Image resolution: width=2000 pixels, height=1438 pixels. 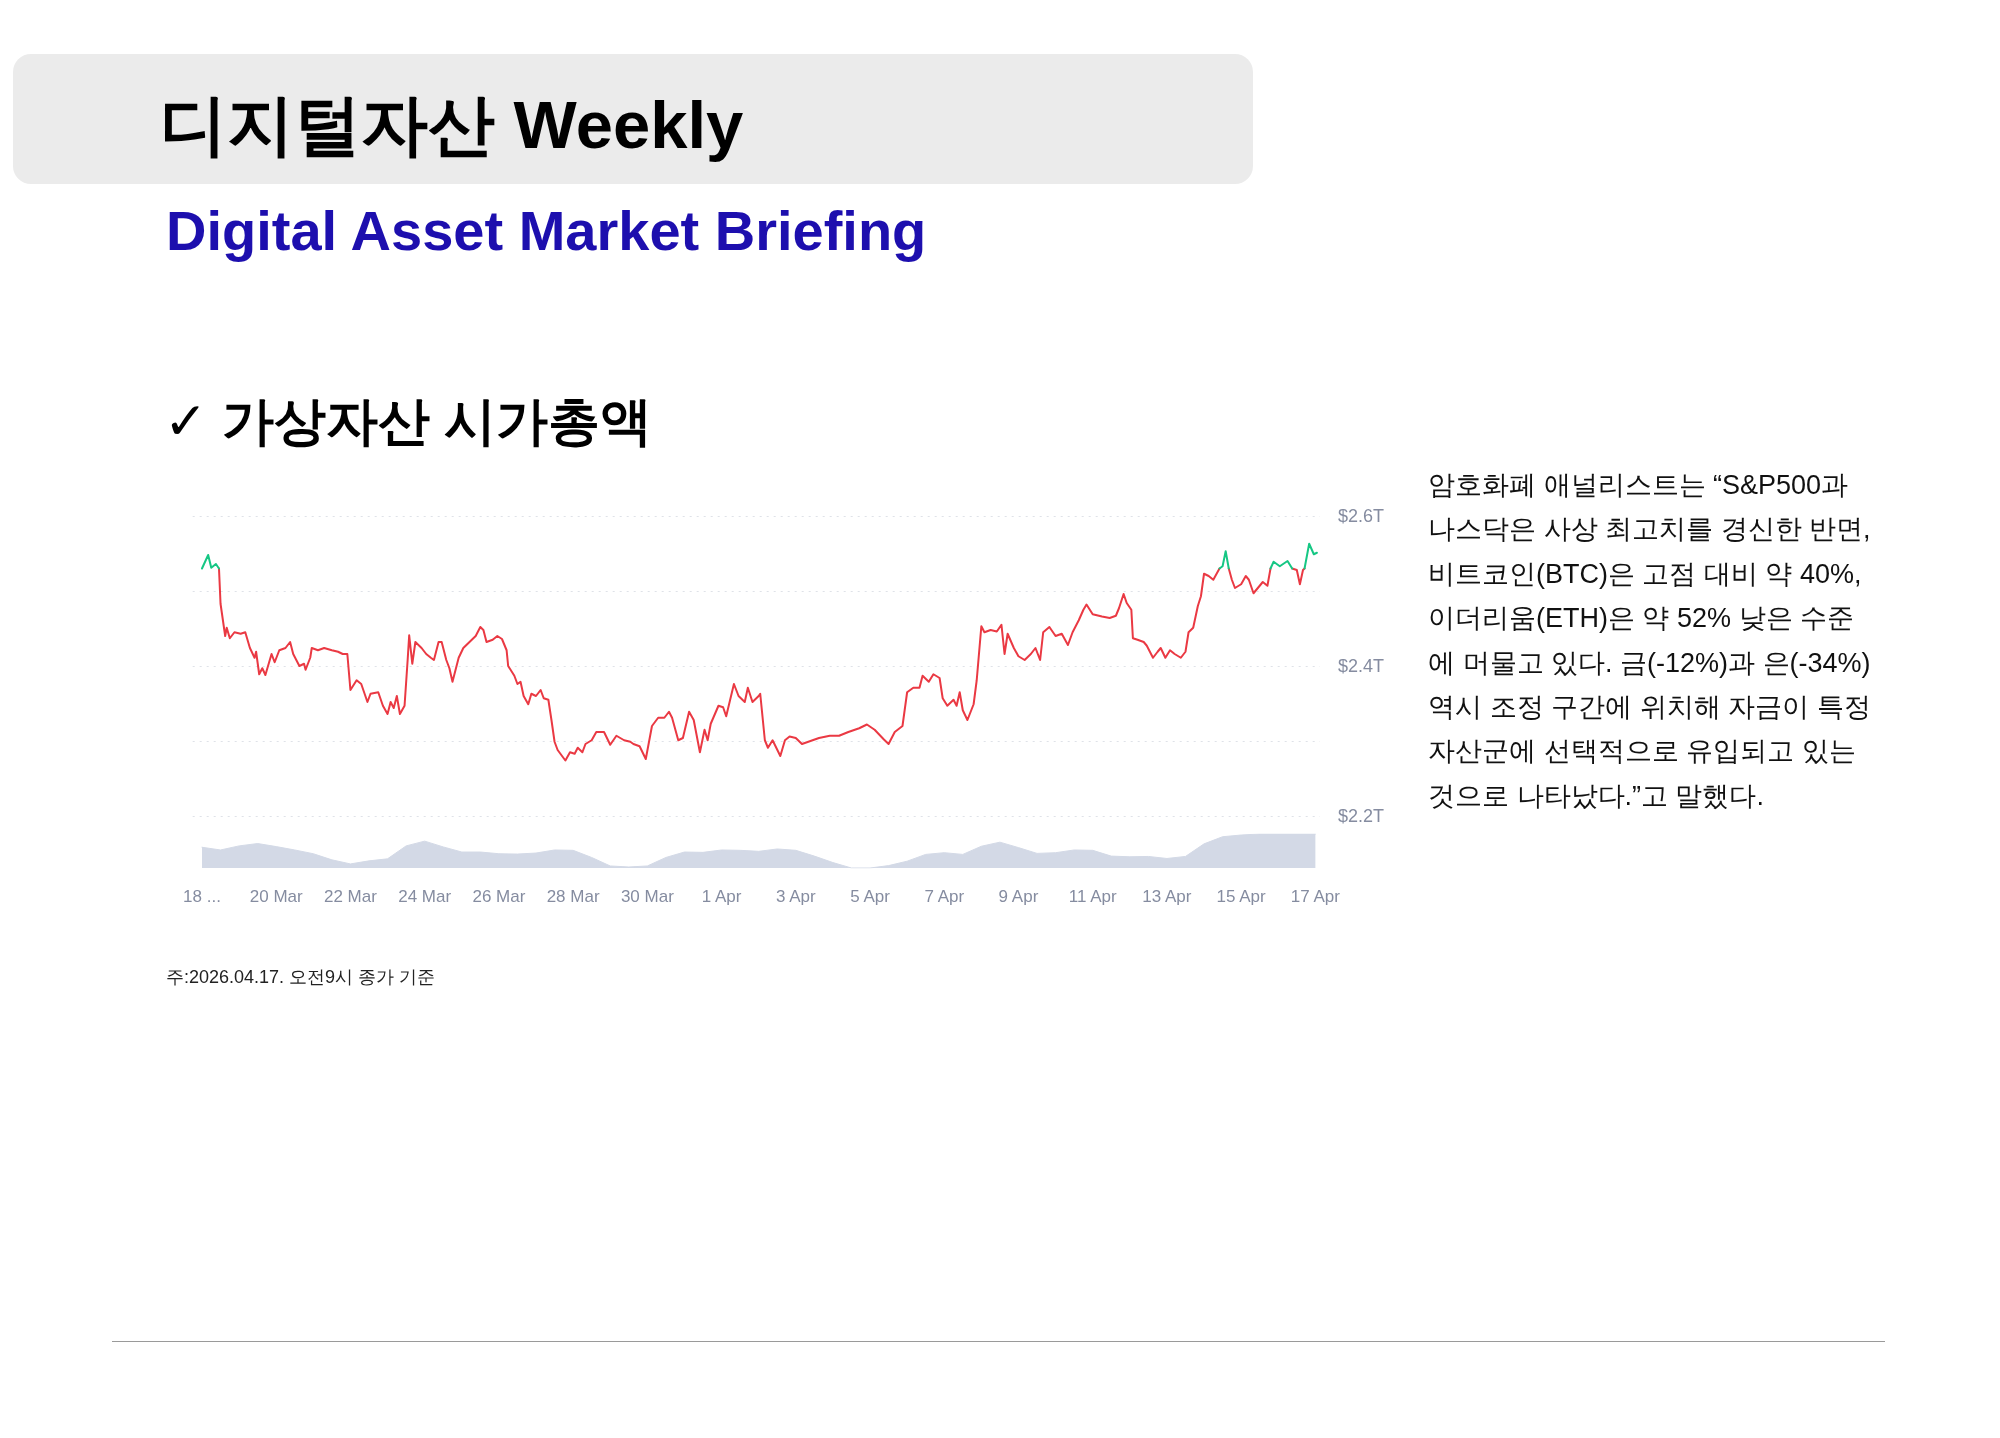 What do you see at coordinates (276, 896) in the screenshot?
I see `x-tick-label: 20 Mar` at bounding box center [276, 896].